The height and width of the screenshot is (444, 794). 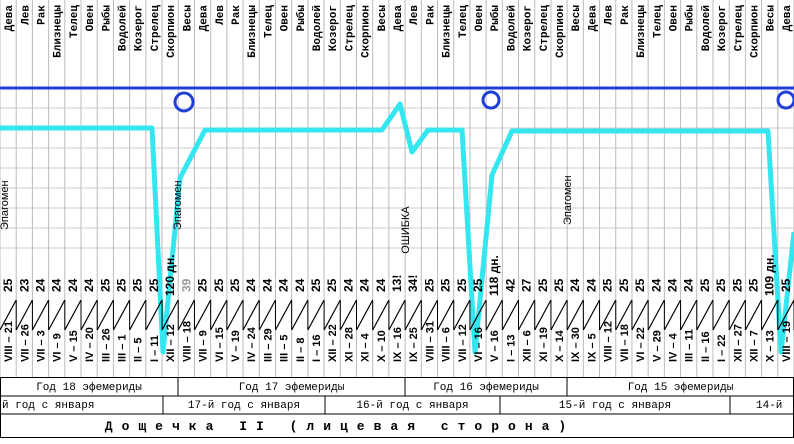 What do you see at coordinates (25, 343) in the screenshot?
I see `date-label: VII – 26` at bounding box center [25, 343].